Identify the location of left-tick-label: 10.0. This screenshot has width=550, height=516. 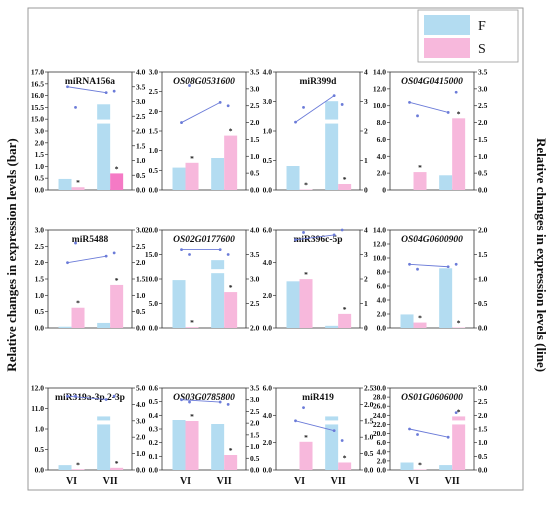
(151, 279).